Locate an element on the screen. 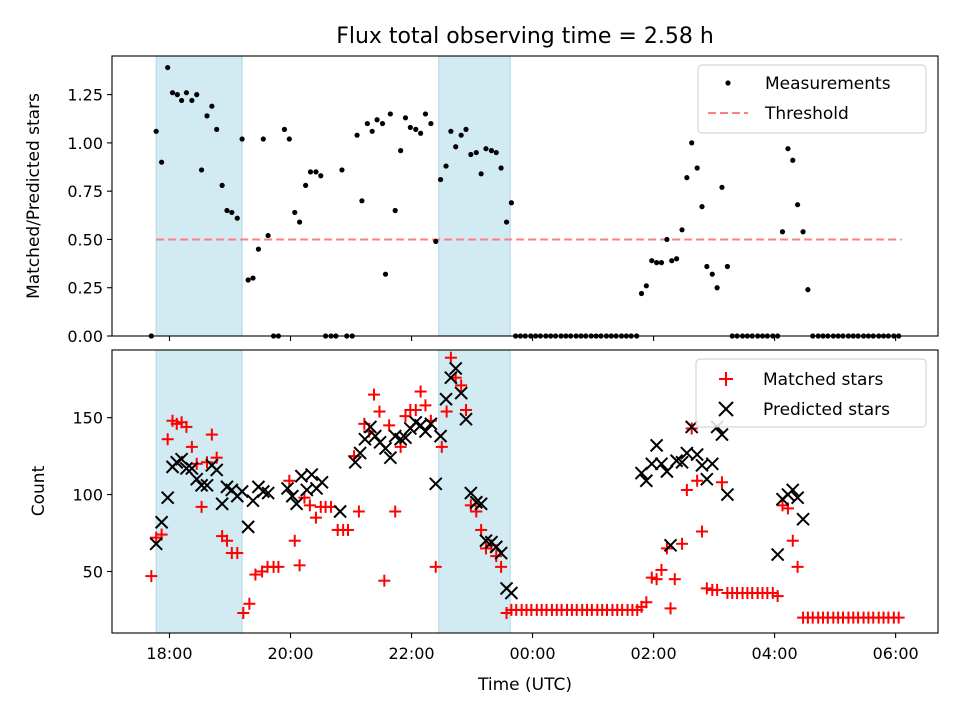 This screenshot has width=960, height=720. legend-predicted-label: Predicted stars is located at coordinates (826, 410).